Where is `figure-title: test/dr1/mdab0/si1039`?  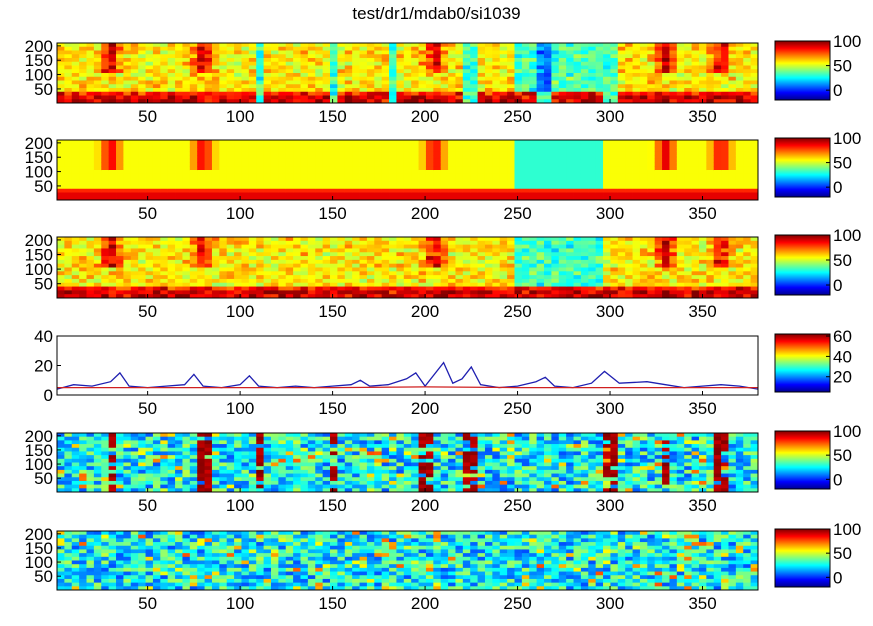
figure-title: test/dr1/mdab0/si1039 is located at coordinates (436, 13).